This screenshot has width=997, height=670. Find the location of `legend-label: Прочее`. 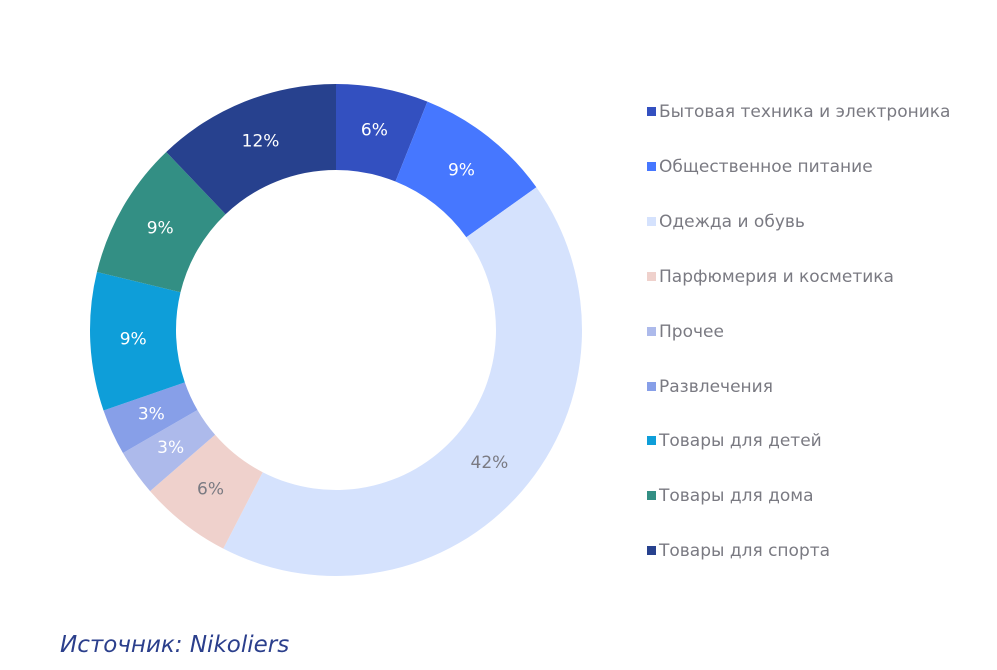

legend-label: Прочее is located at coordinates (691, 332).